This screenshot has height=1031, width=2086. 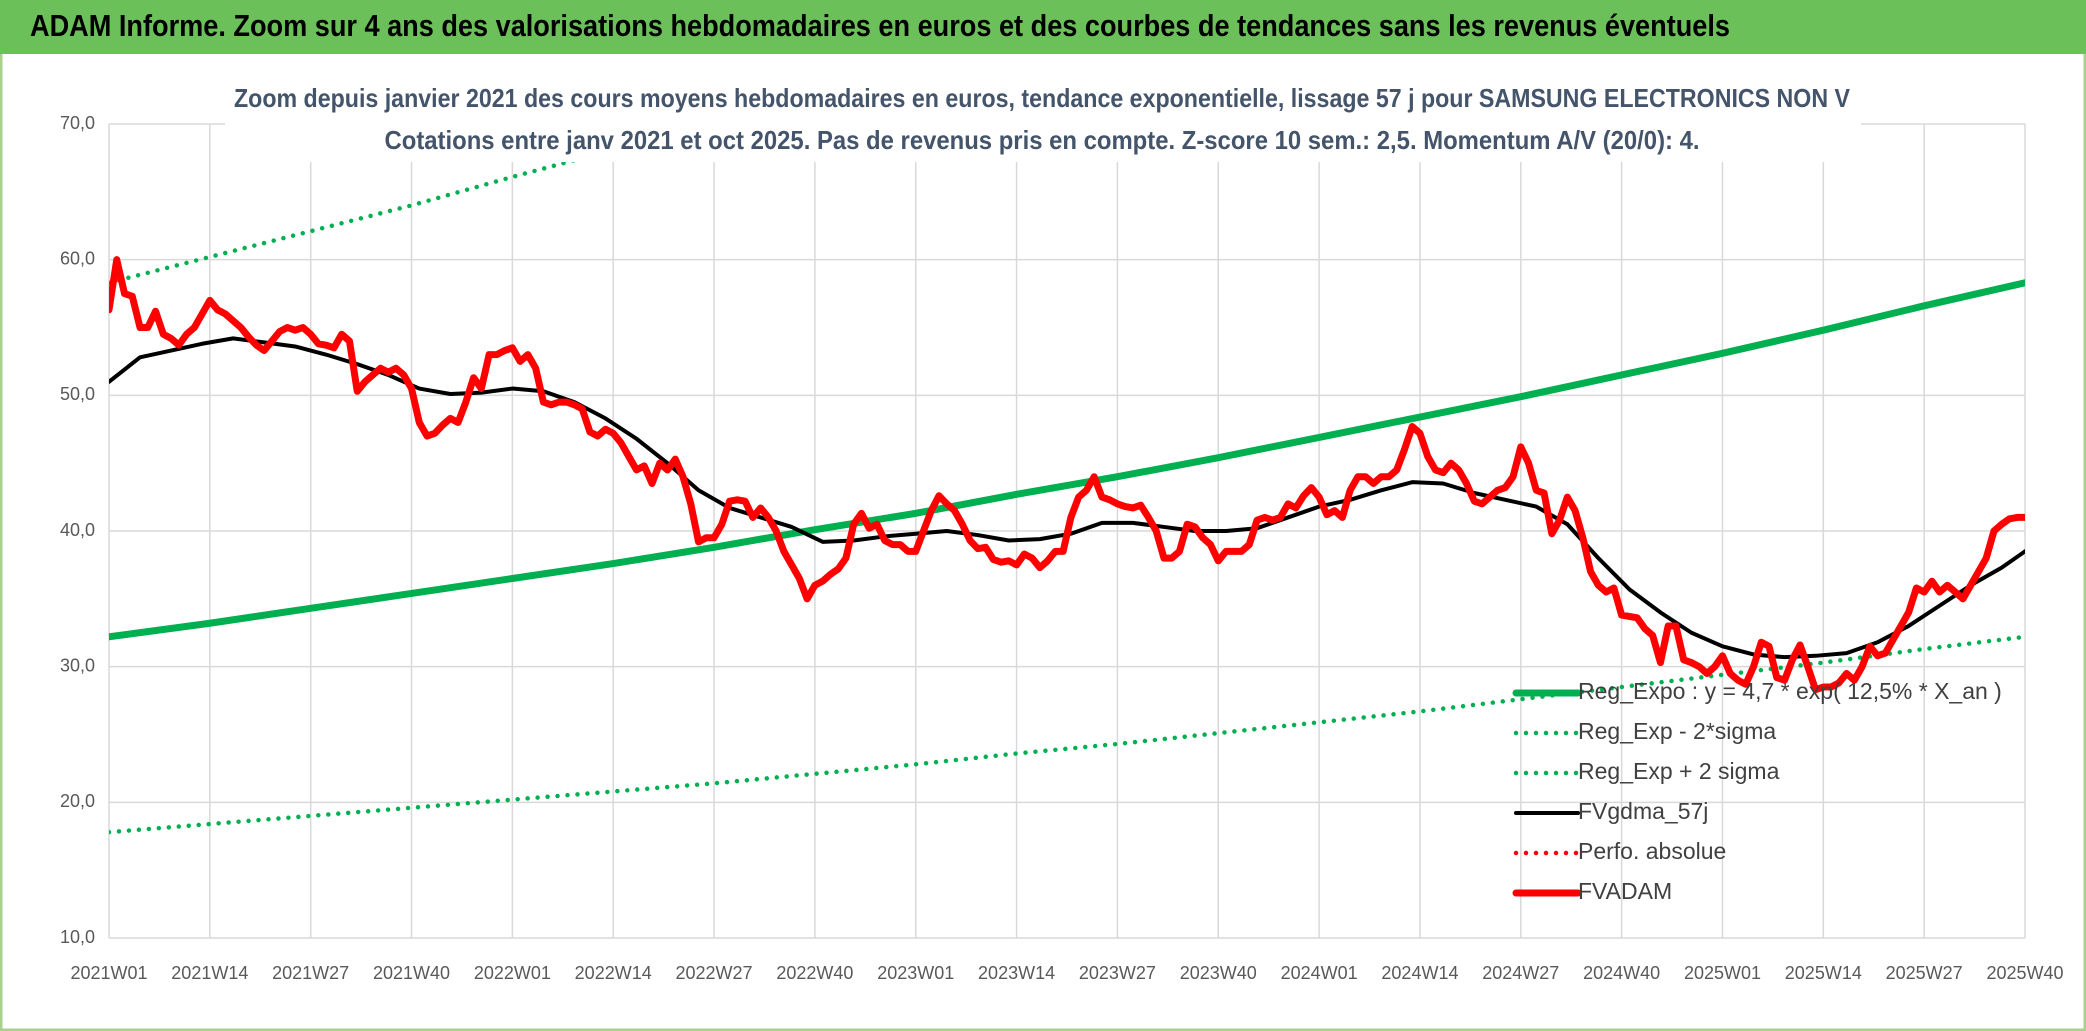 I want to click on legend-label: Reg_Expo : y = 4,7 * exp( 12,5% * X_an ), so click(x=1790, y=691).